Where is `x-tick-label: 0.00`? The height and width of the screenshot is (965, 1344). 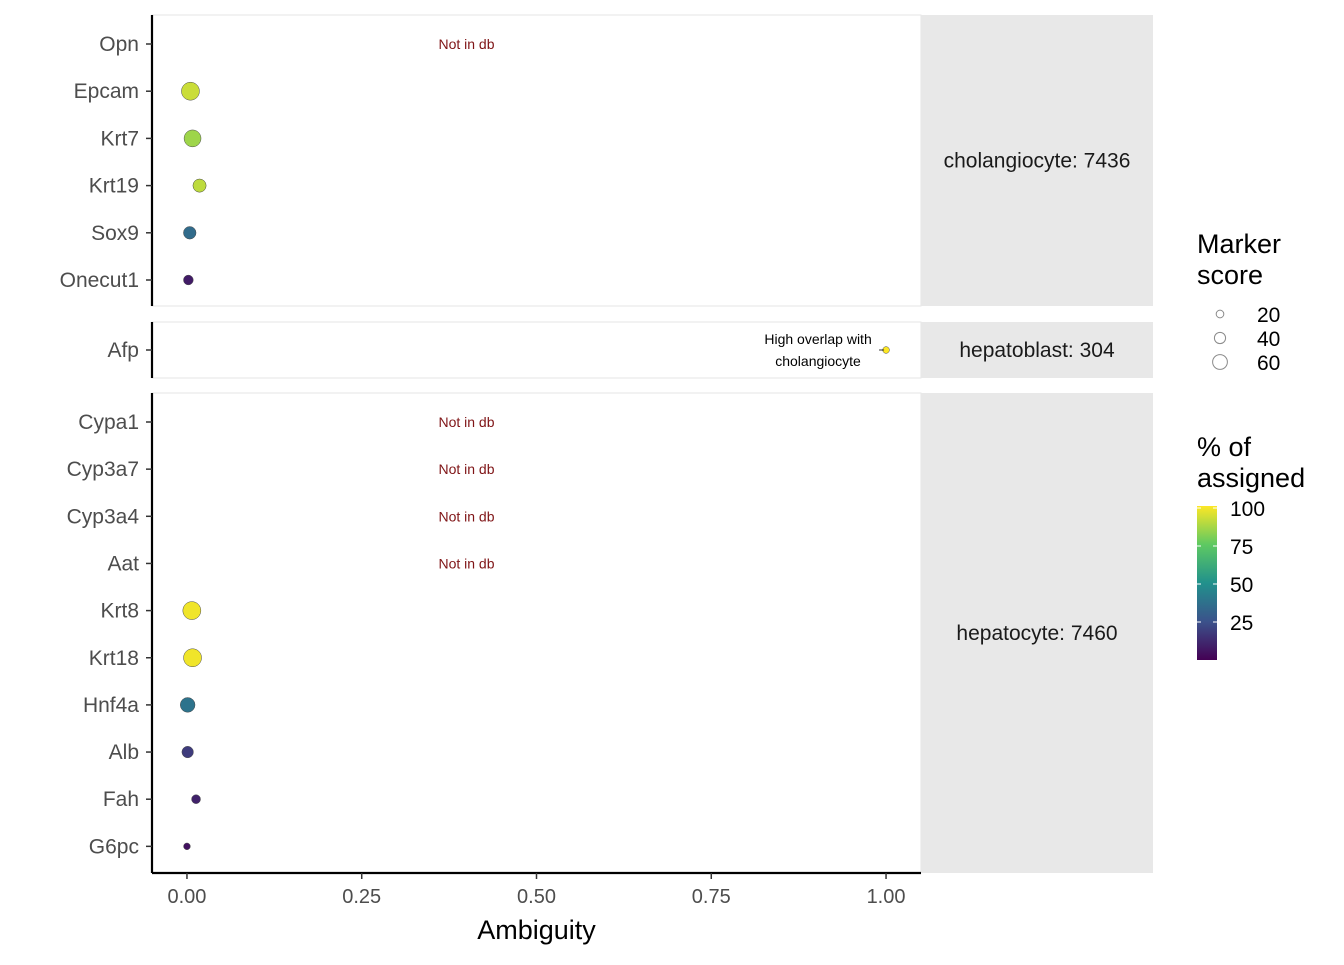 x-tick-label: 0.00 is located at coordinates (186, 897).